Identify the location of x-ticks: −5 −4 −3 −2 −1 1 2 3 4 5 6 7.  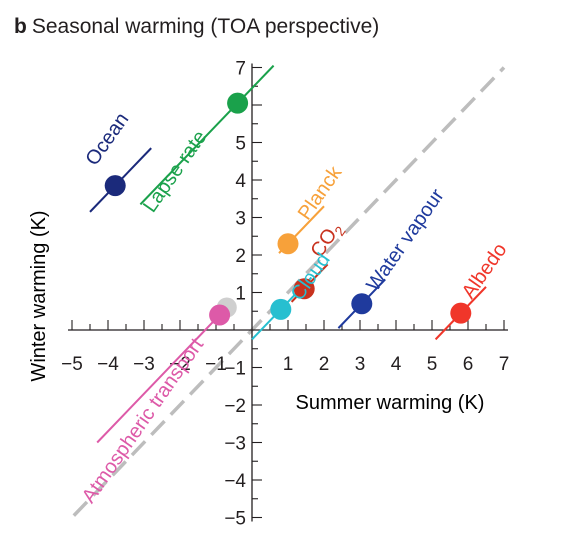
(285, 347).